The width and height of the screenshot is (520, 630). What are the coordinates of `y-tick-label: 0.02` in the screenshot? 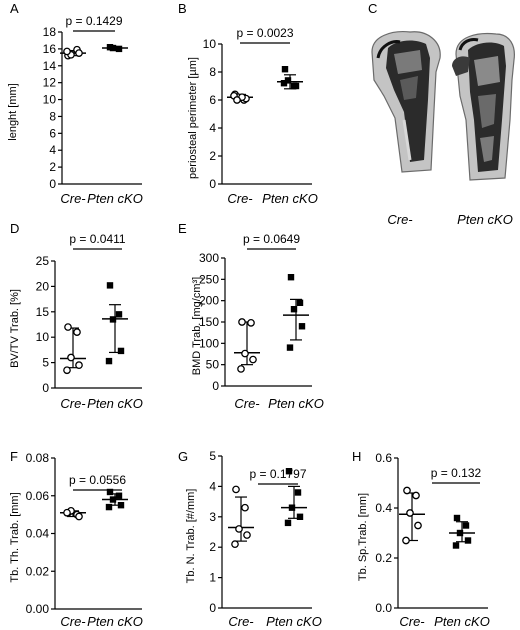 It's located at (38, 571).